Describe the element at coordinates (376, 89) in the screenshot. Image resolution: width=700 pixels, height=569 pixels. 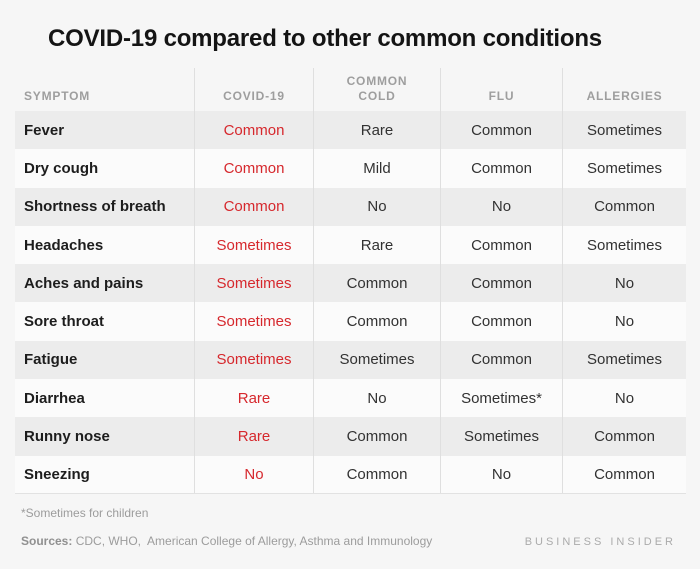
I see `column-header-commoncold: COMMON COLD` at that location.